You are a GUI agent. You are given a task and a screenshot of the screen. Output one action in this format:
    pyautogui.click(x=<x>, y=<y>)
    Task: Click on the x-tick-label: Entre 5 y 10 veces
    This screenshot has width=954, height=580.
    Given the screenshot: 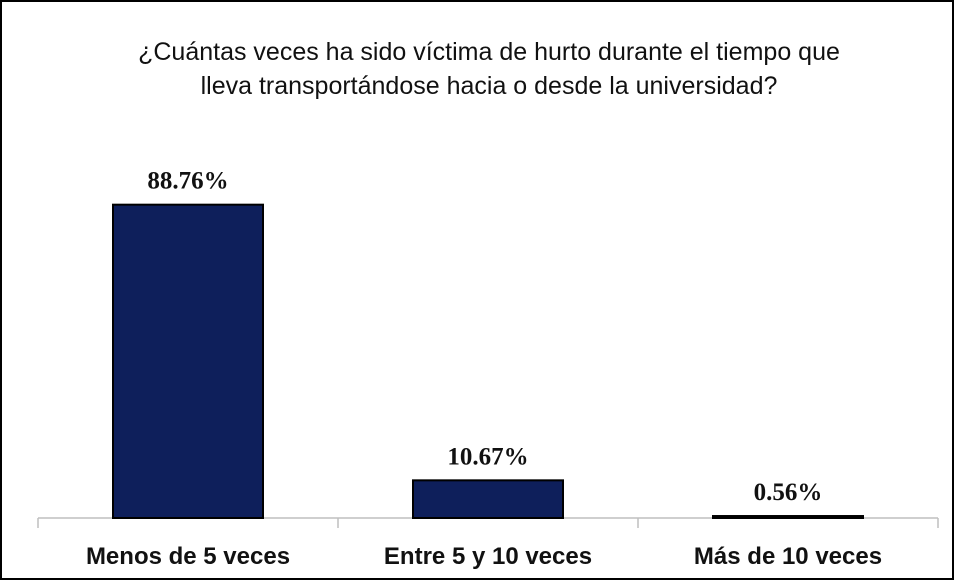 What is the action you would take?
    pyautogui.click(x=488, y=556)
    